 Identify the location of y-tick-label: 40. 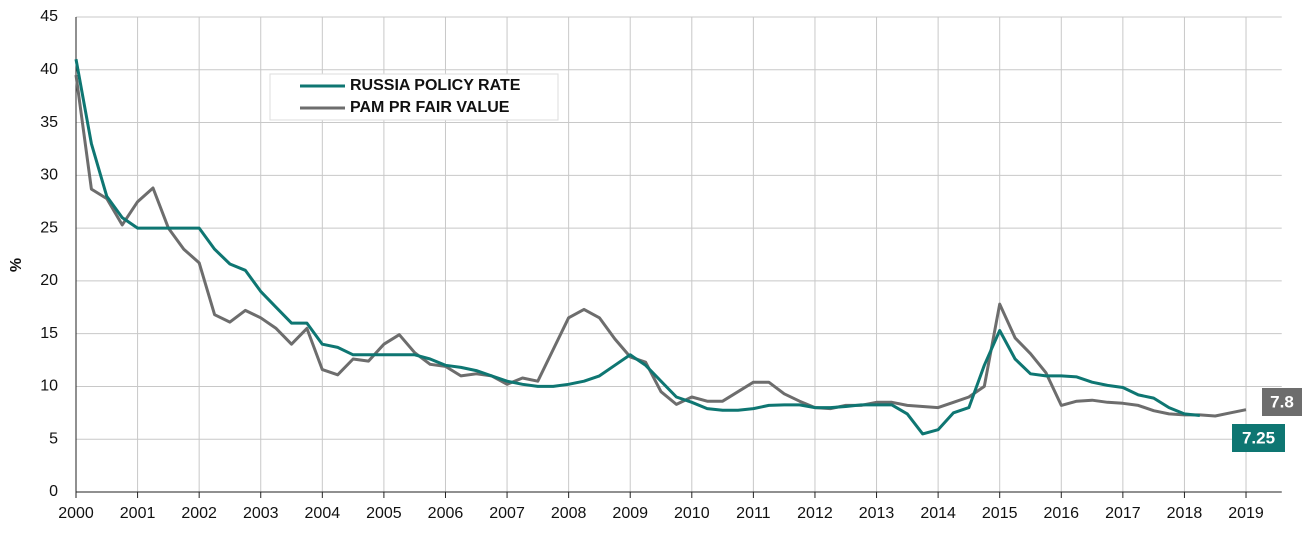
(49, 69).